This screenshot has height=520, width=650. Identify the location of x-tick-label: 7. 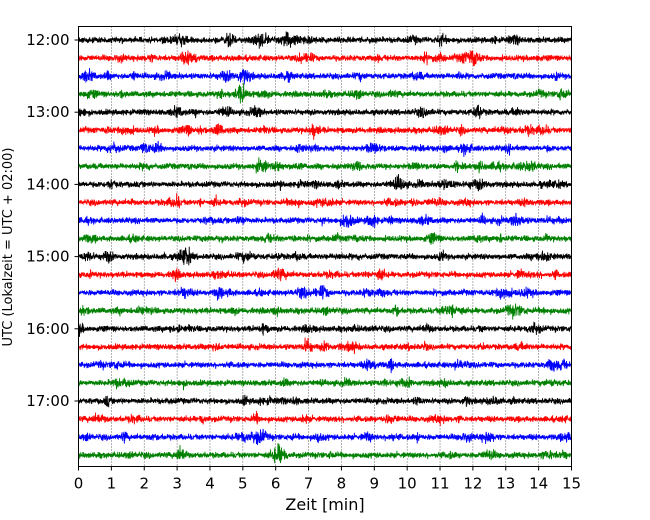
(309, 484).